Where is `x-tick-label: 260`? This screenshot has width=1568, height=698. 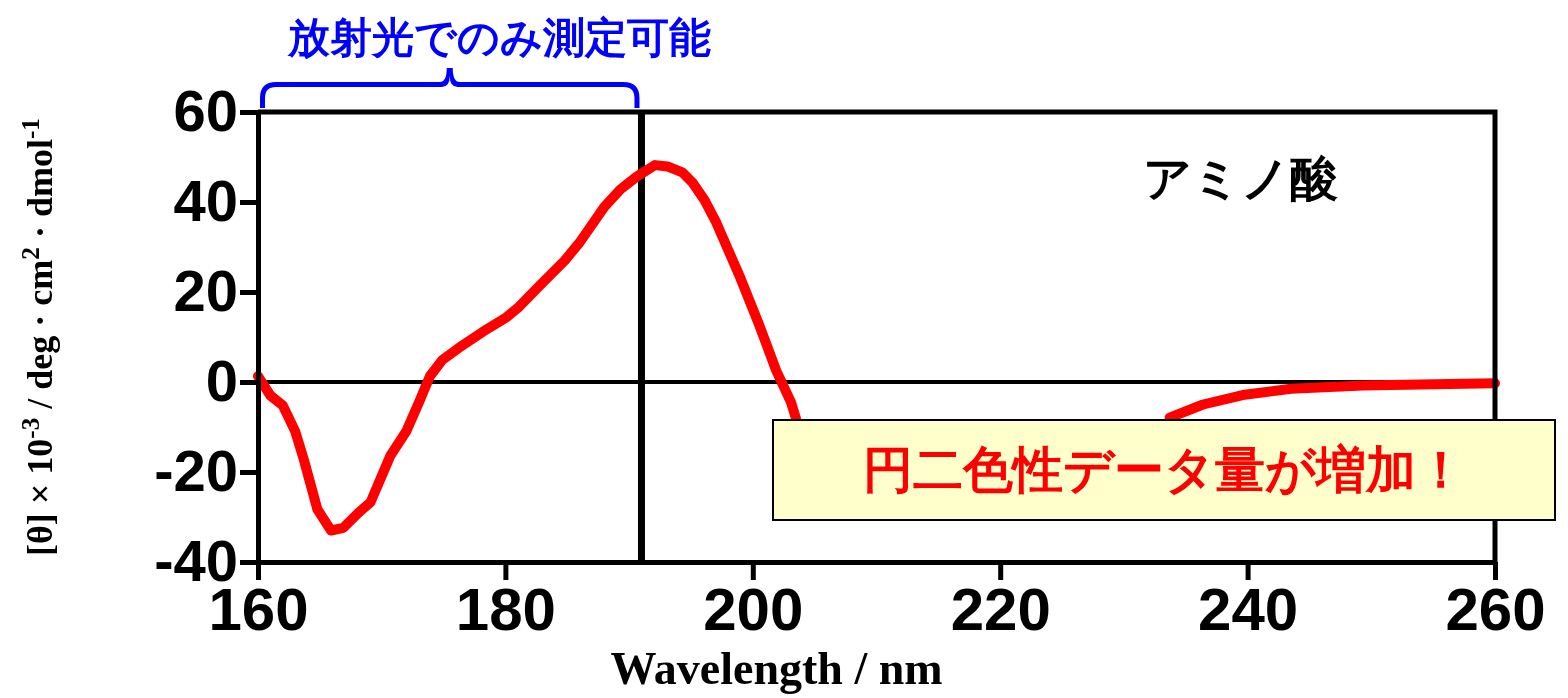
x-tick-label: 260 is located at coordinates (1495, 609).